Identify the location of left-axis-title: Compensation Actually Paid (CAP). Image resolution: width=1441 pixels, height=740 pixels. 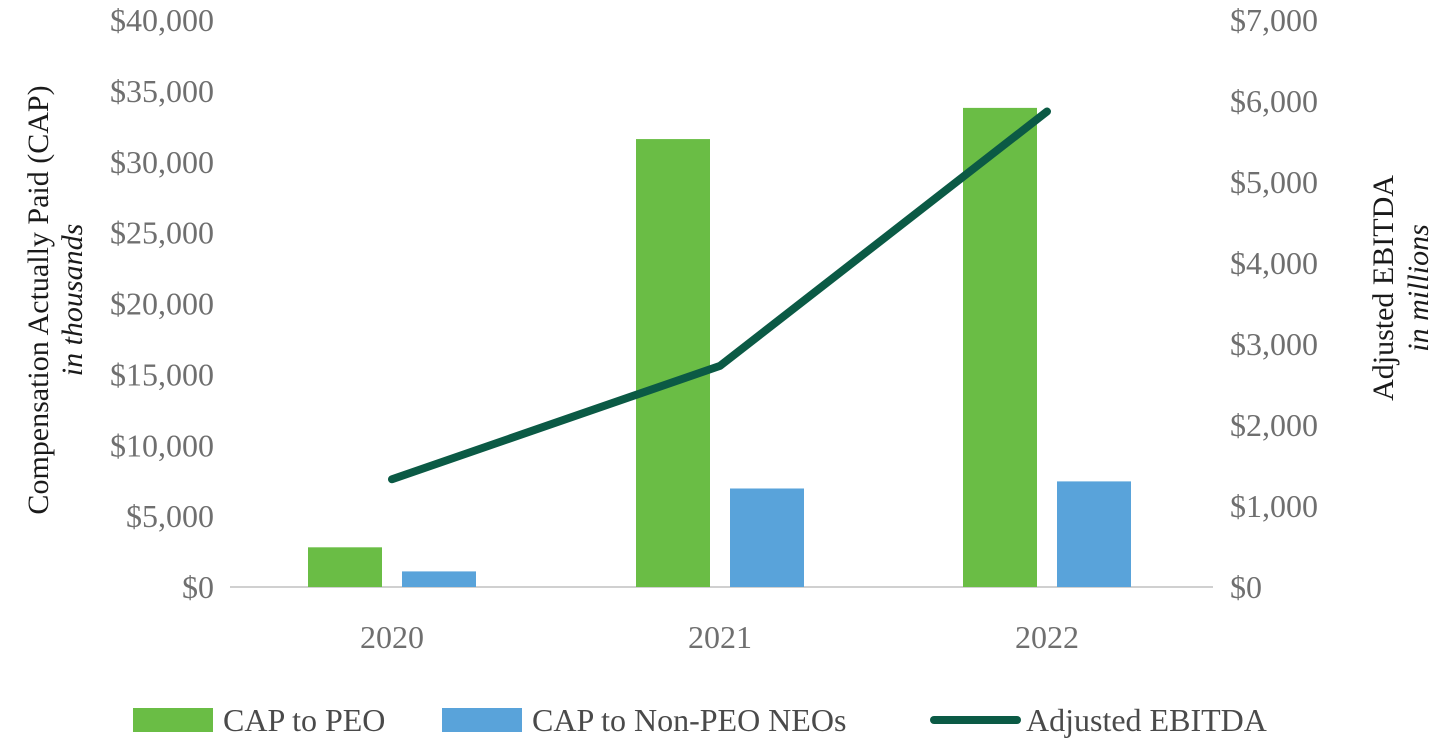
(38, 299).